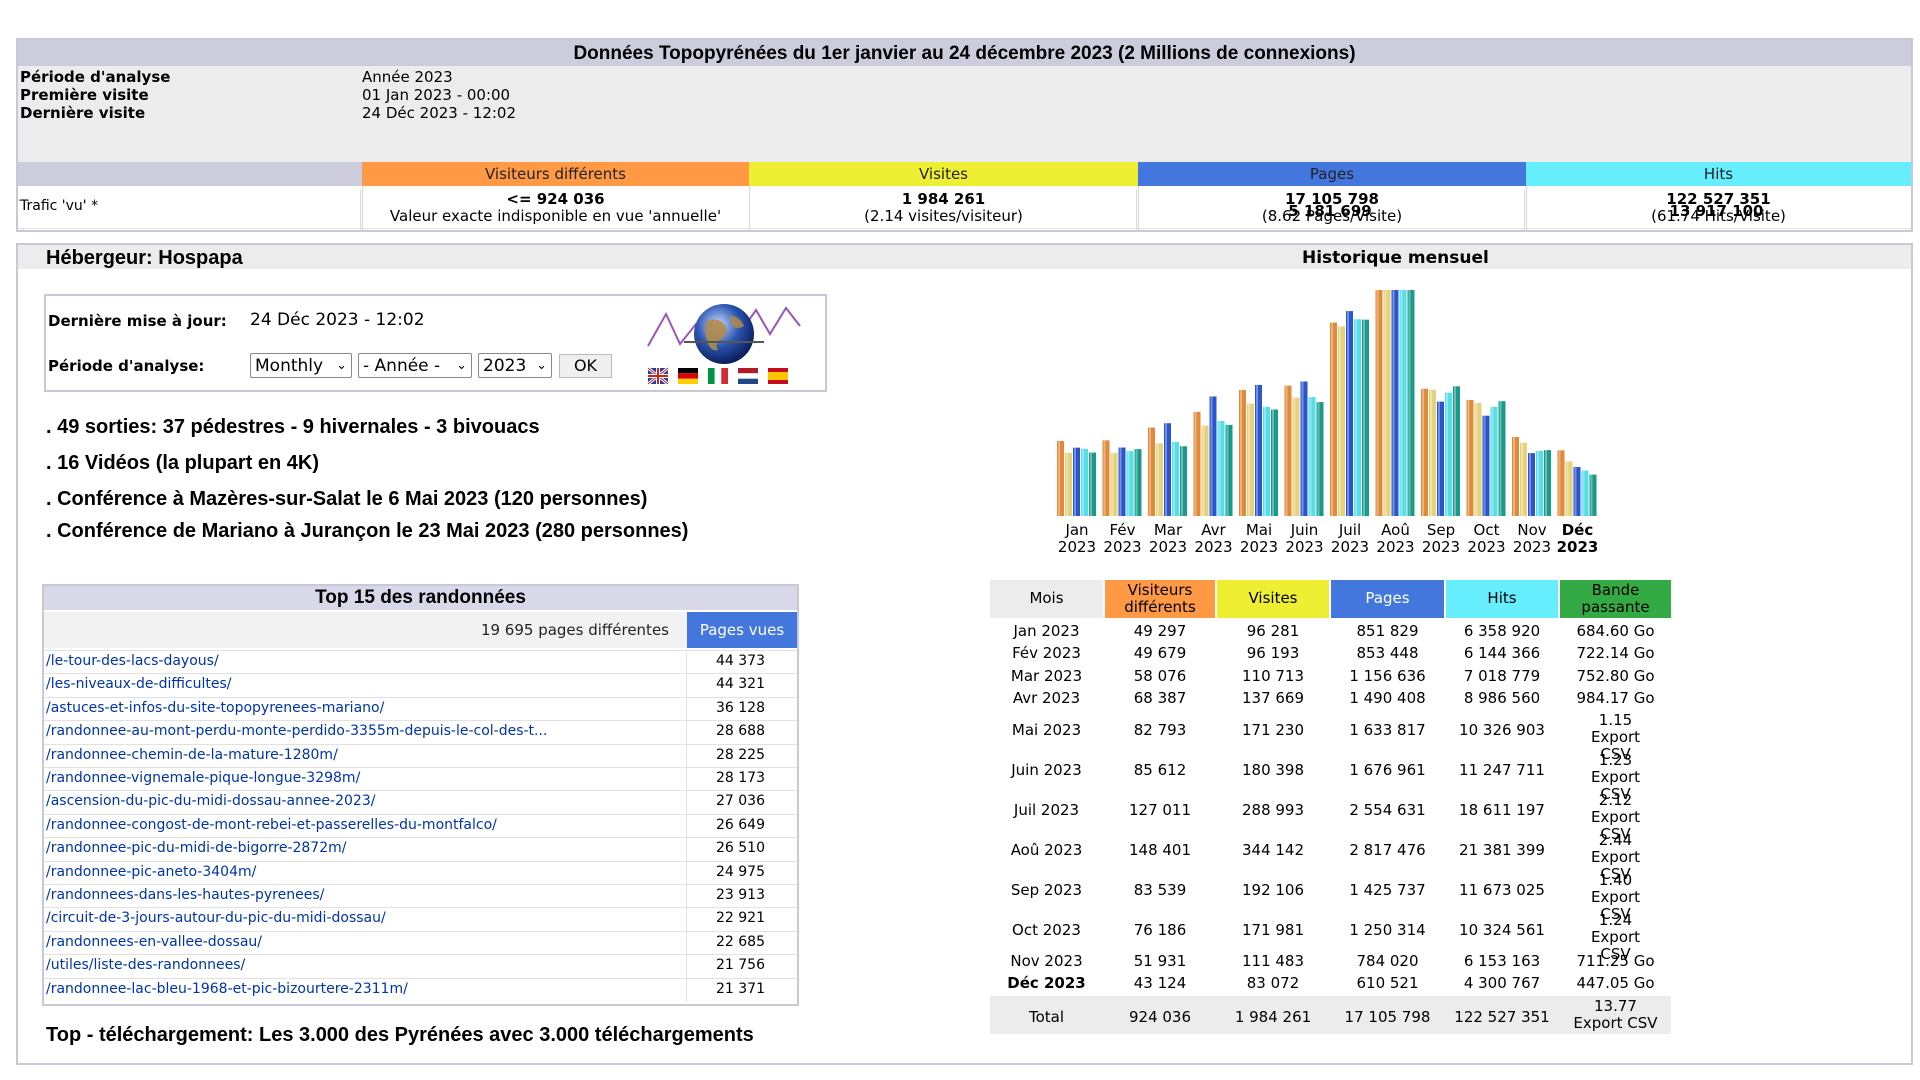 The height and width of the screenshot is (1080, 1920). I want to click on bar-visites-aoû, so click(1387, 403).